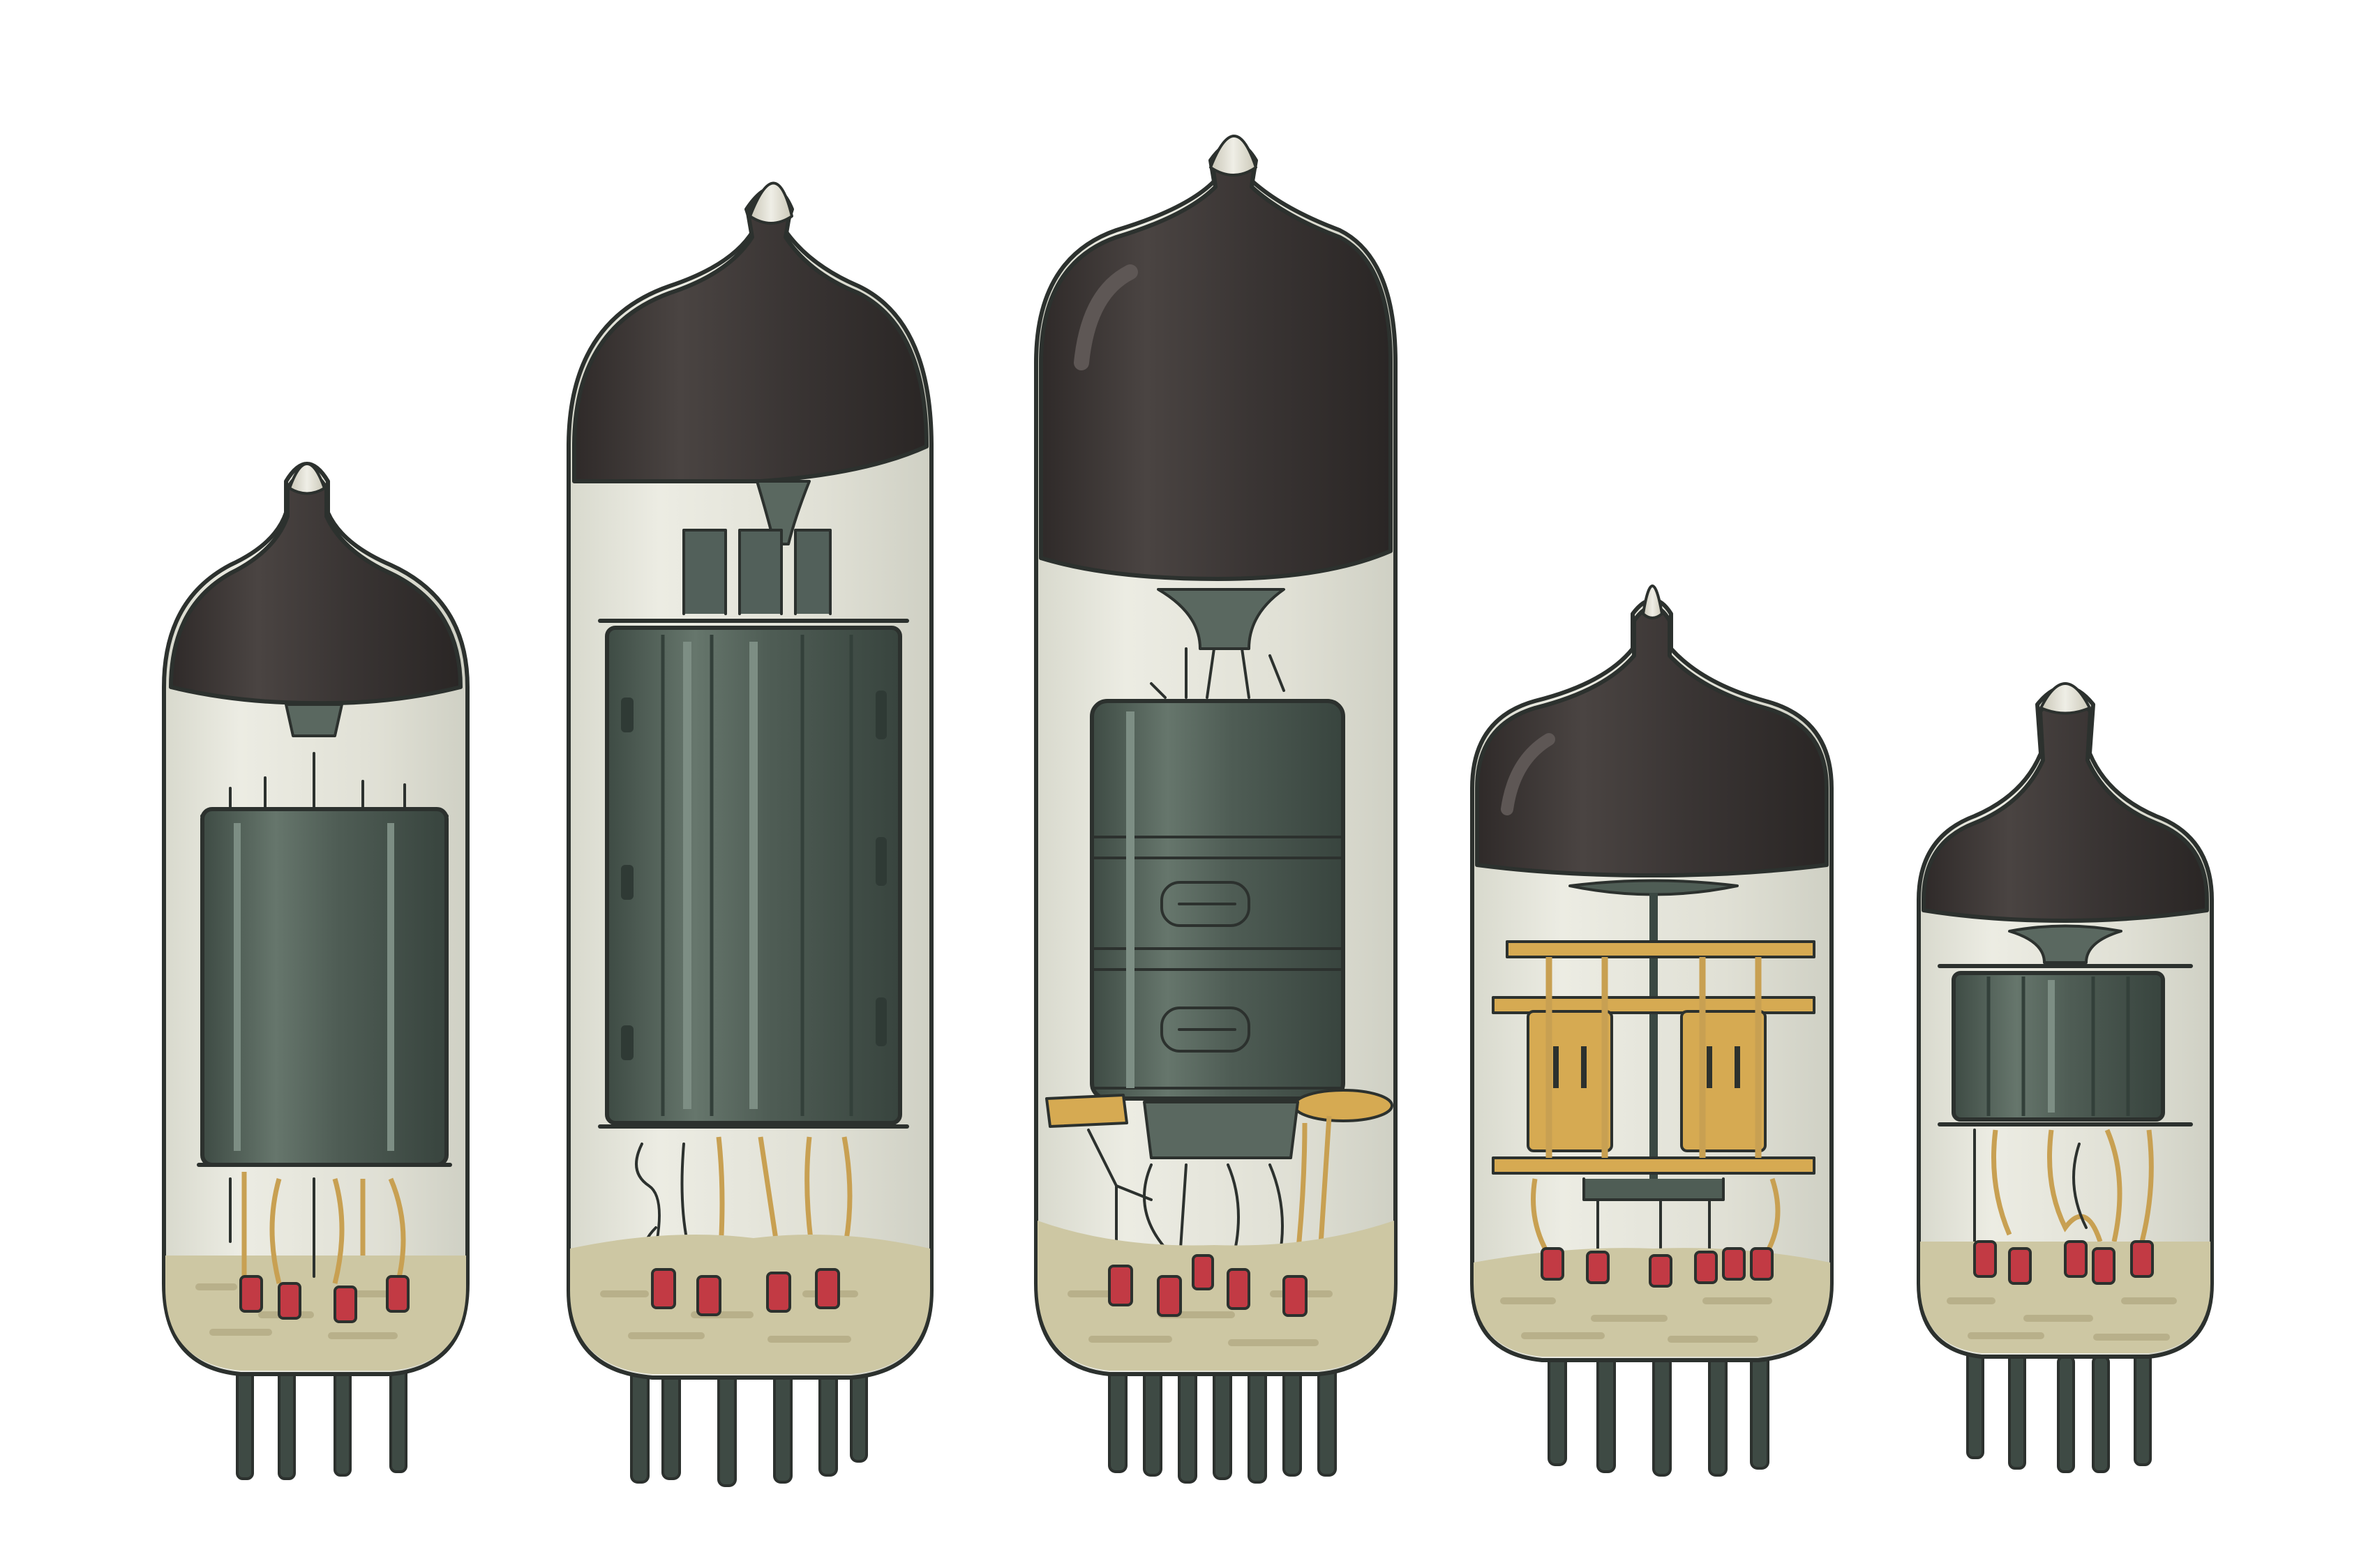  What do you see at coordinates (1654, 1165) in the screenshot?
I see `gold-bar-bottom` at bounding box center [1654, 1165].